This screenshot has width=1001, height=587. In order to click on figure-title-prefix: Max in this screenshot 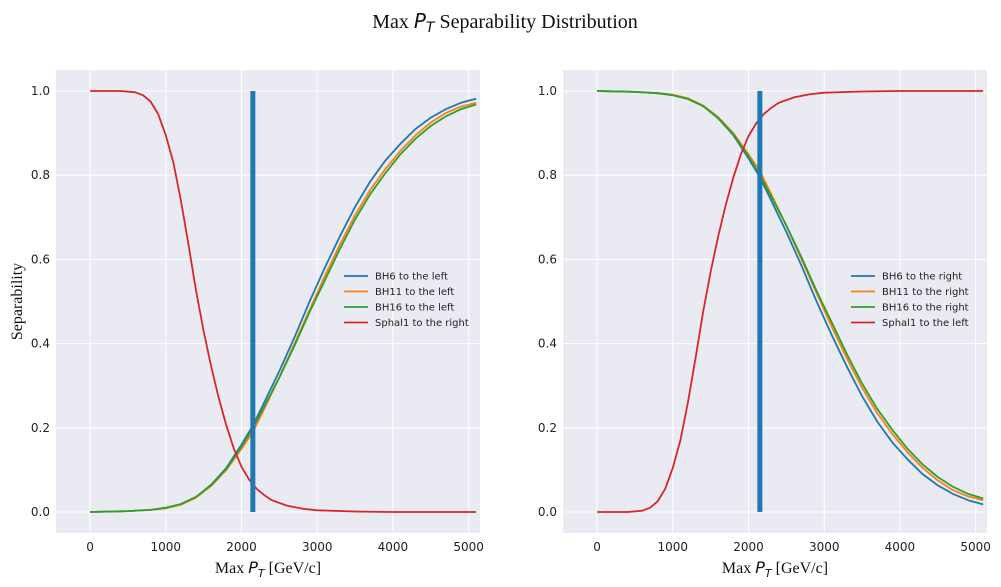, I will do `click(393, 22)`.